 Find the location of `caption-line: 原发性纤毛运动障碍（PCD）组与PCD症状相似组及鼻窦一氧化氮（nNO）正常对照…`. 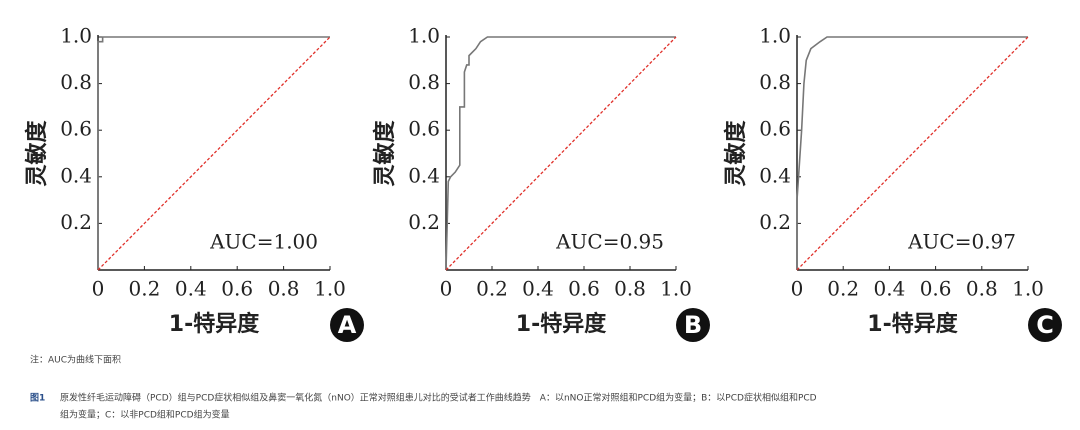

caption-line: 原发性纤毛运动障碍（PCD）组与PCD症状相似组及鼻窦一氧化氮（nNO）正常对照… is located at coordinates (438, 398).